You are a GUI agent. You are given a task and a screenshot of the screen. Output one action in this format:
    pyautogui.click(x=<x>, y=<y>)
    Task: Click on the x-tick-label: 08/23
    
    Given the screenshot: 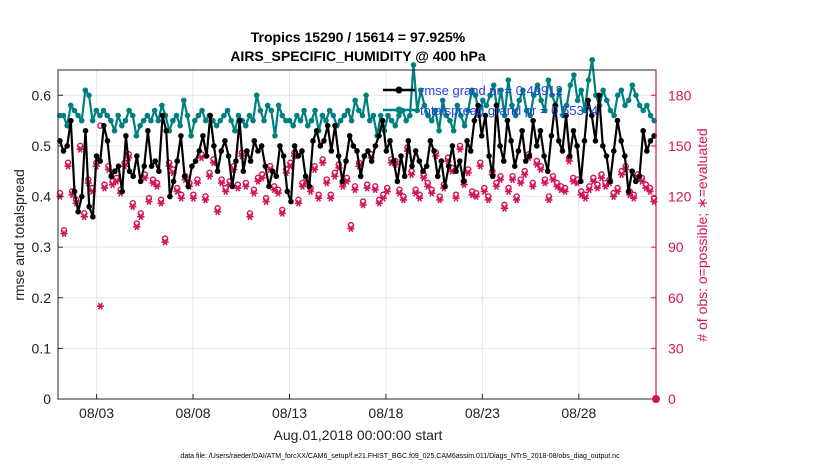 What is the action you would take?
    pyautogui.click(x=482, y=413)
    